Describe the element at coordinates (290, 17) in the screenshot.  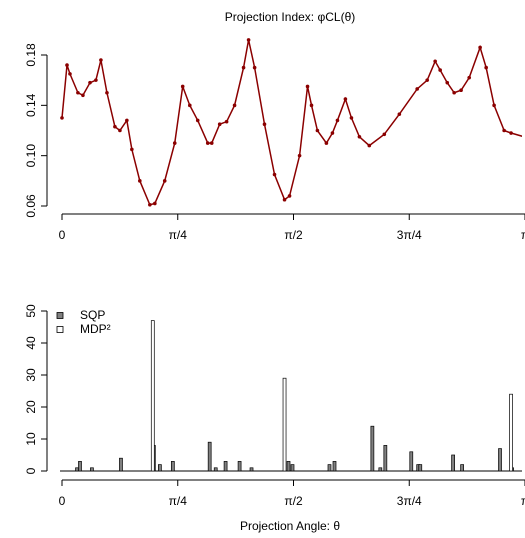
I see `chart-title: Projection Index: φCL(θ)` at that location.